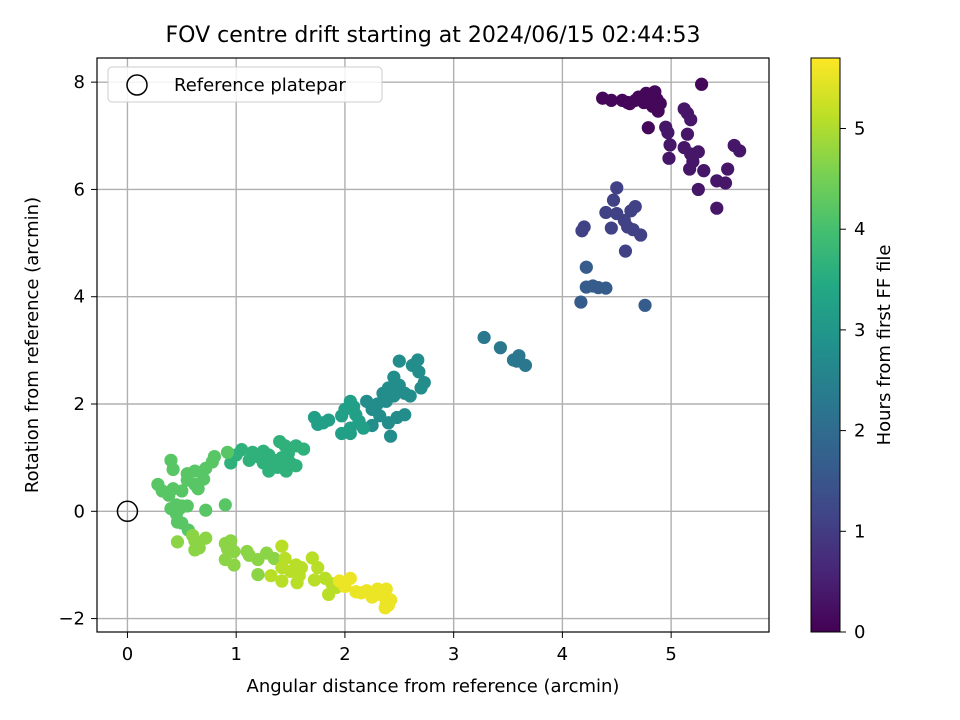  I want to click on x-tick-label: 2, so click(344, 654).